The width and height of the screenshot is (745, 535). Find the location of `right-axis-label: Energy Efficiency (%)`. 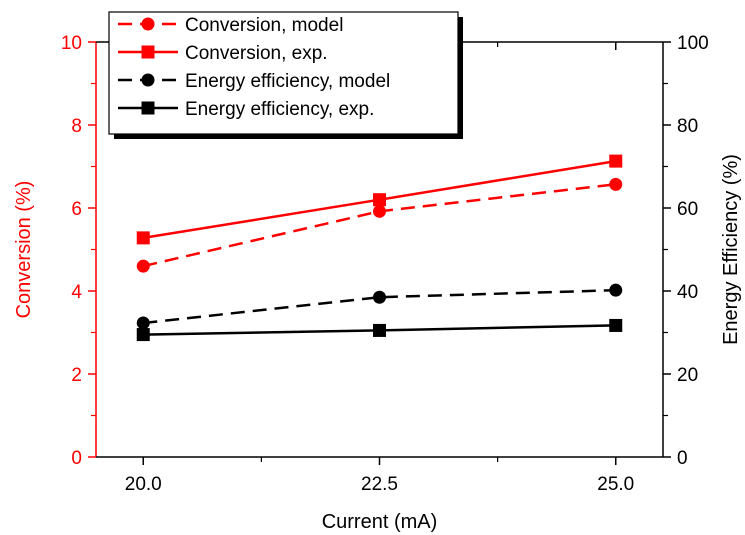

right-axis-label: Energy Efficiency (%) is located at coordinates (731, 249).